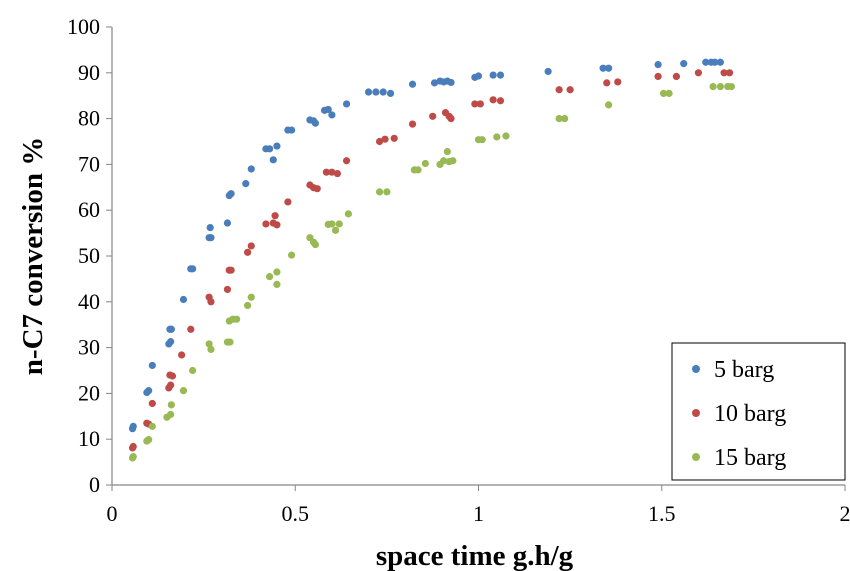 The height and width of the screenshot is (571, 850). I want to click on y-tick-label: 90, so click(89, 72).